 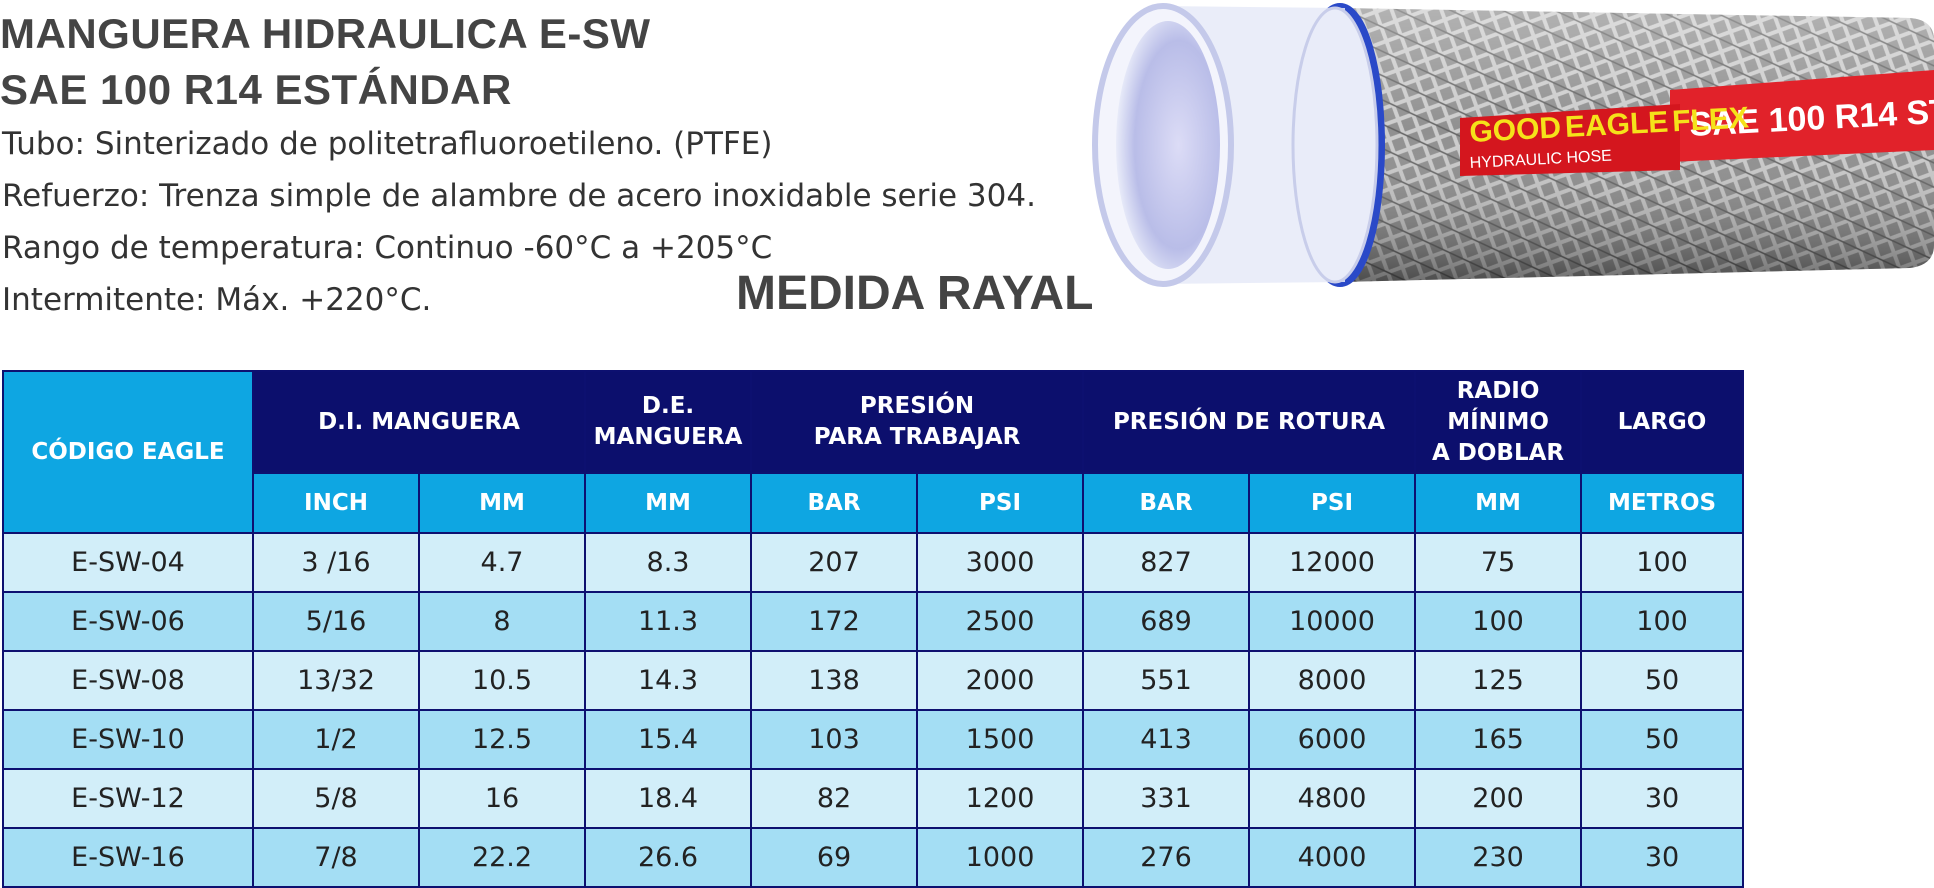 I want to click on cell-radius-mm: 100, so click(x=1498, y=621).